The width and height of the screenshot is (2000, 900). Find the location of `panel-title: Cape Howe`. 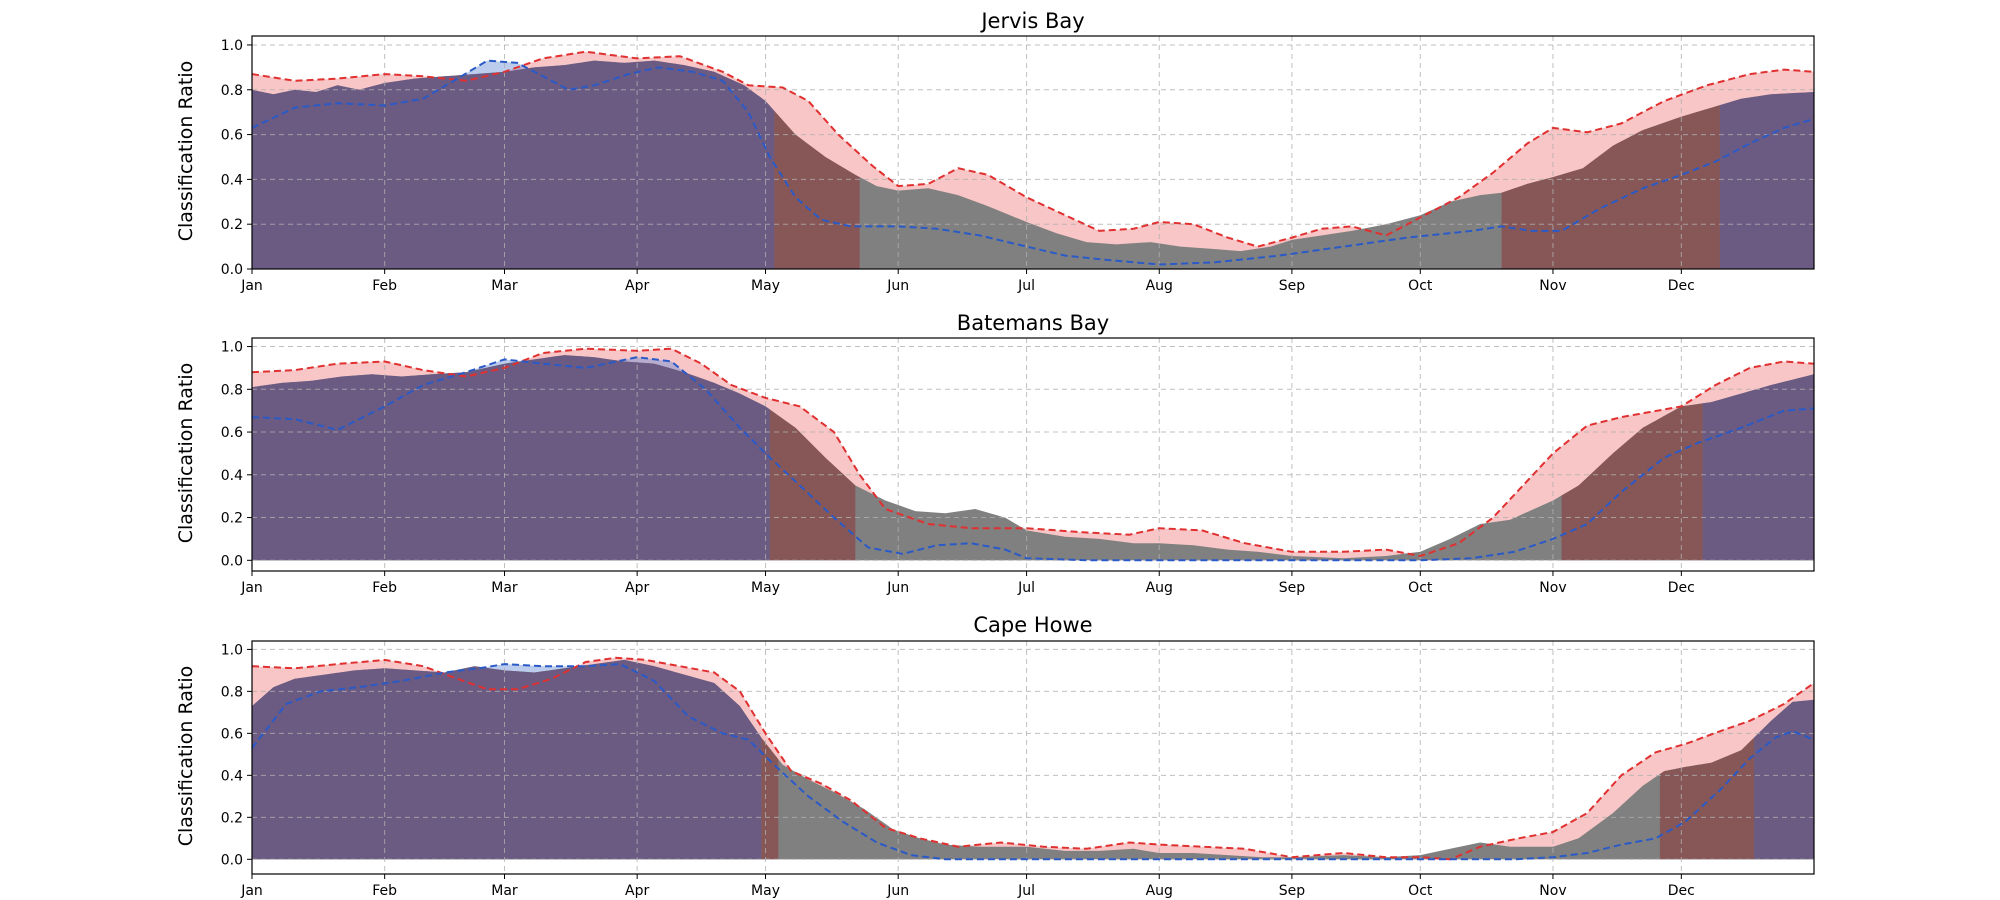

panel-title: Cape Howe is located at coordinates (1032, 625).